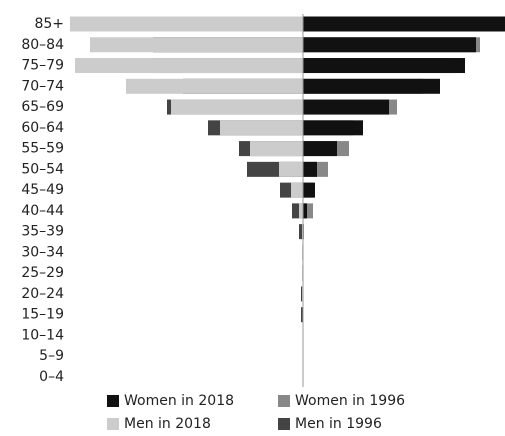 Image resolution: width=505 pixels, height=436 pixels. Describe the element at coordinates (42, 273) in the screenshot. I see `y-tick-label: 25–29` at that location.